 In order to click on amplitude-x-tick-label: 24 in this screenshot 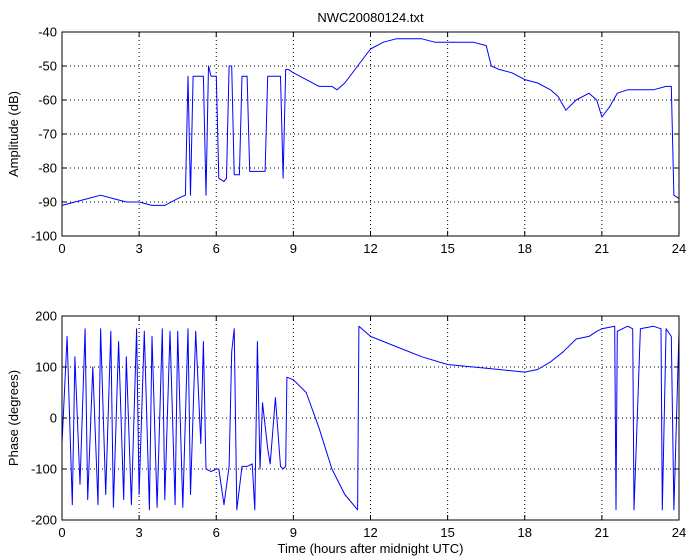, I will do `click(679, 248)`.